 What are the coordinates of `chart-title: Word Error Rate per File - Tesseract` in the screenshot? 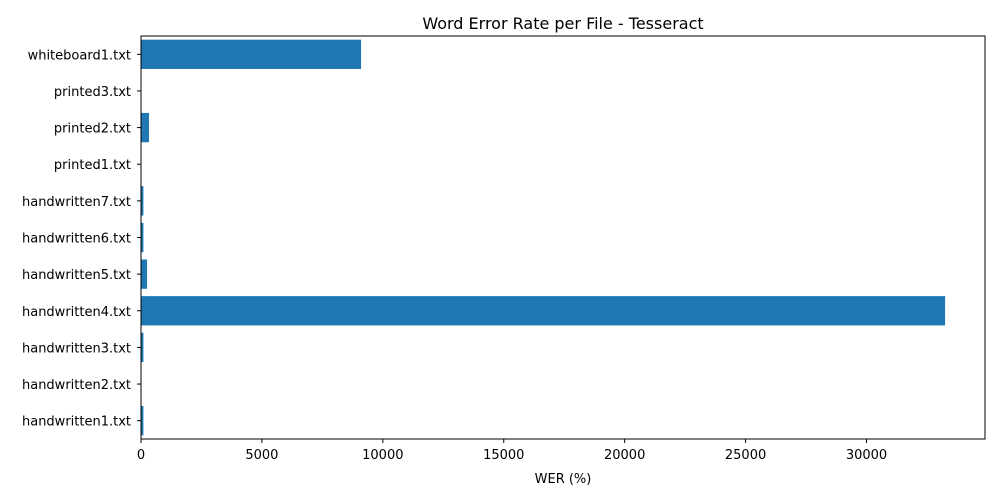 It's located at (562, 23).